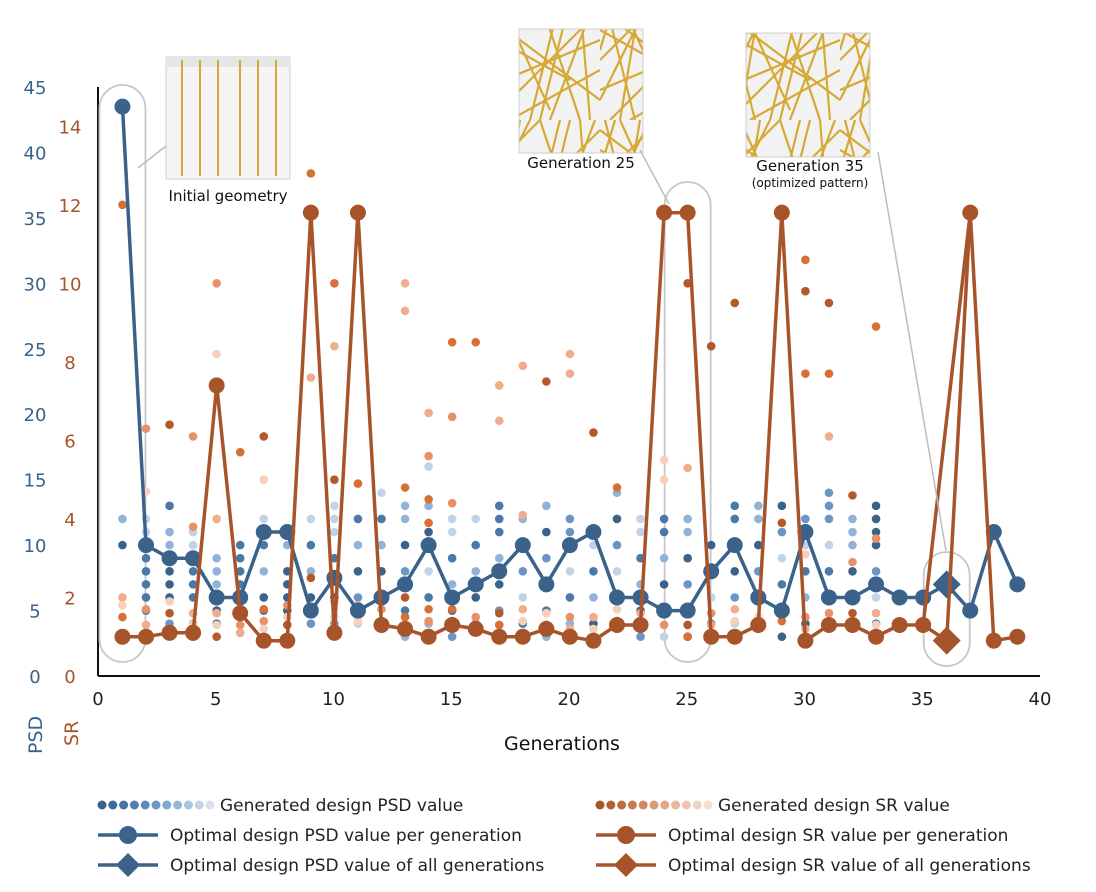 The image size is (1096, 892). Describe the element at coordinates (808, 111) in the screenshot. I see `inset-generation-35: Generation 35 (optimized pattern)` at that location.